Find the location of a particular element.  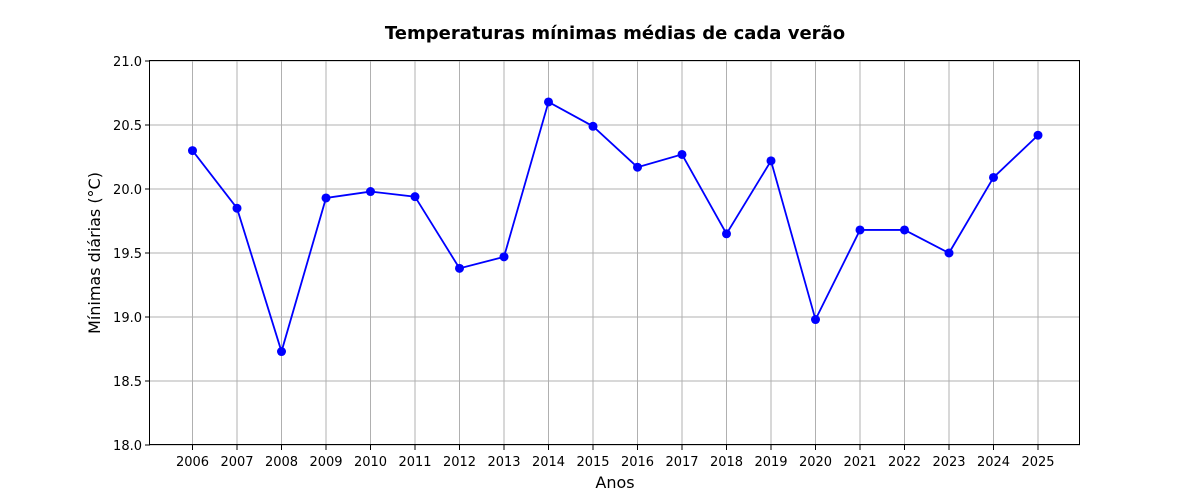

x-tick-label: 2015 is located at coordinates (592, 462).